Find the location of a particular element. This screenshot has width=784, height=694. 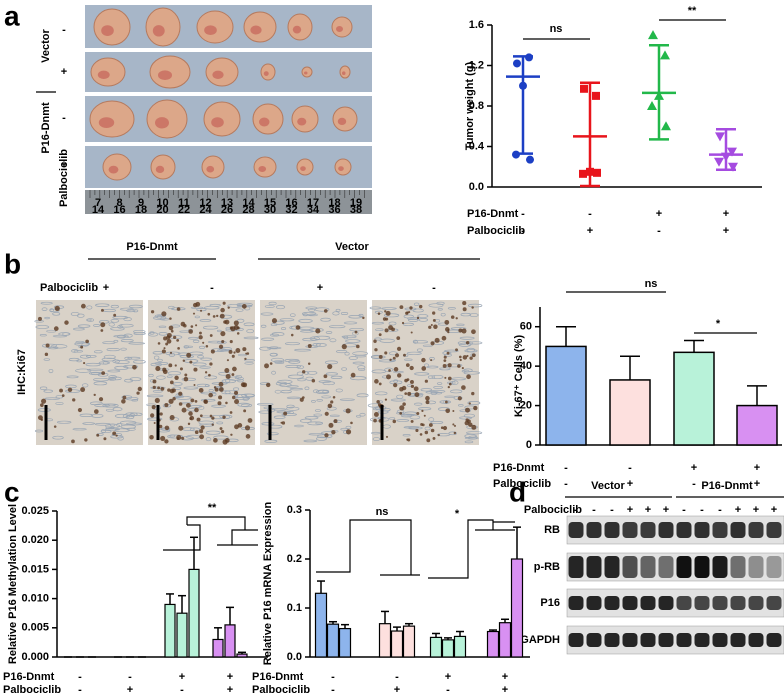

ruler-number: 13 is located at coordinates (227, 203).